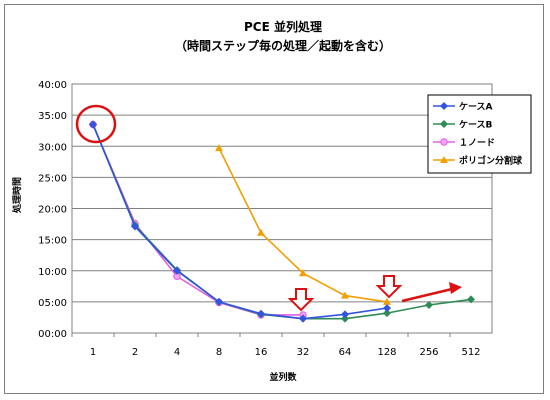 The height and width of the screenshot is (400, 550). What do you see at coordinates (52, 334) in the screenshot?
I see `y-tick-label: 00:00` at bounding box center [52, 334].